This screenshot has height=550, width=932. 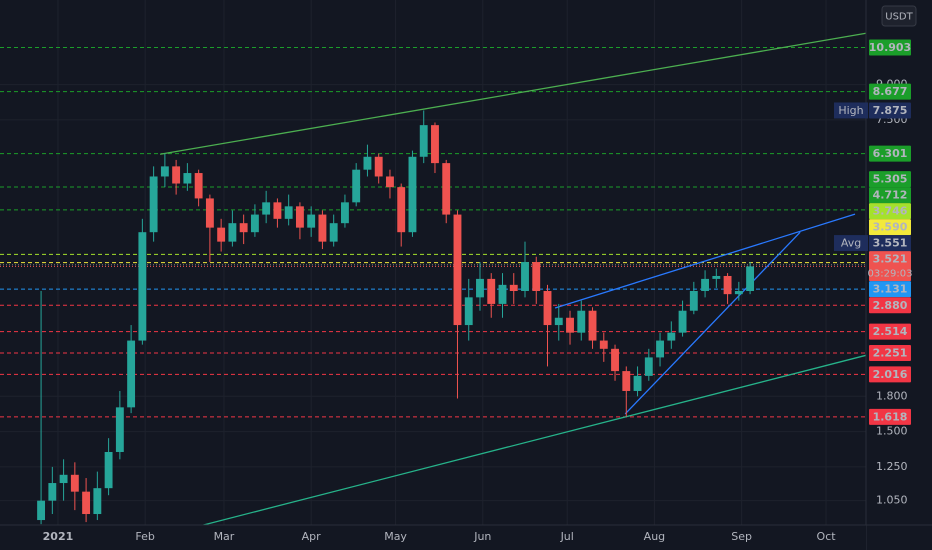 I want to click on x-tick-label: Jul, so click(x=567, y=536).